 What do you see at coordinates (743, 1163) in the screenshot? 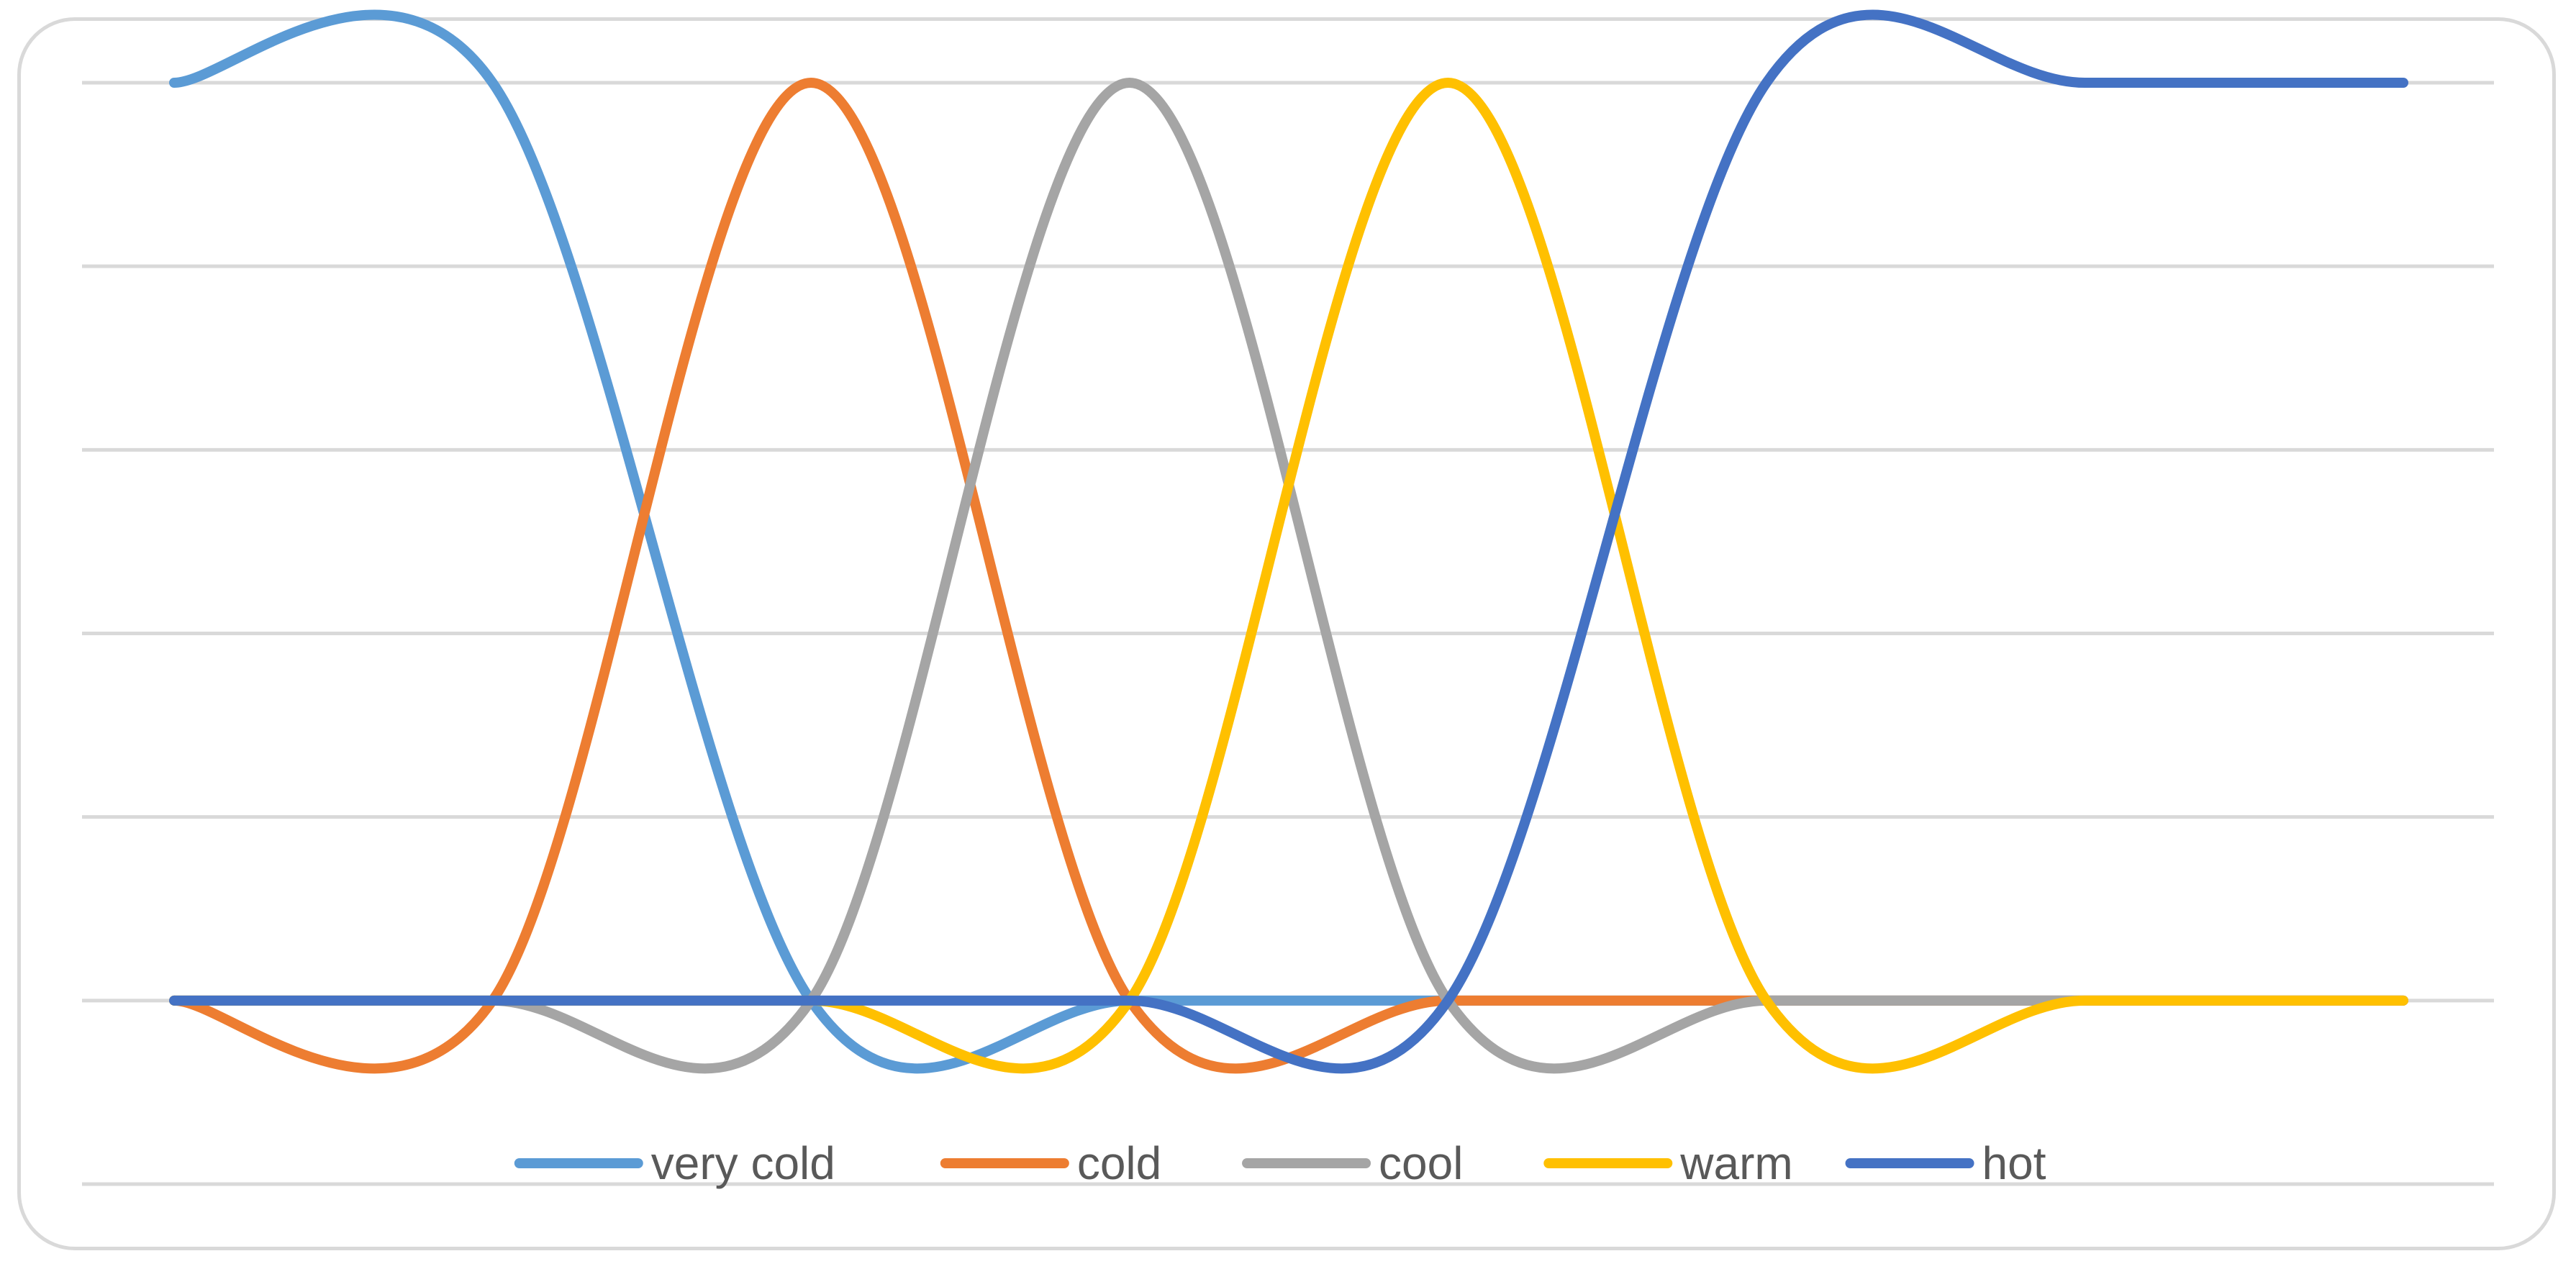
I see `legend-label-very-cold: very cold` at bounding box center [743, 1163].